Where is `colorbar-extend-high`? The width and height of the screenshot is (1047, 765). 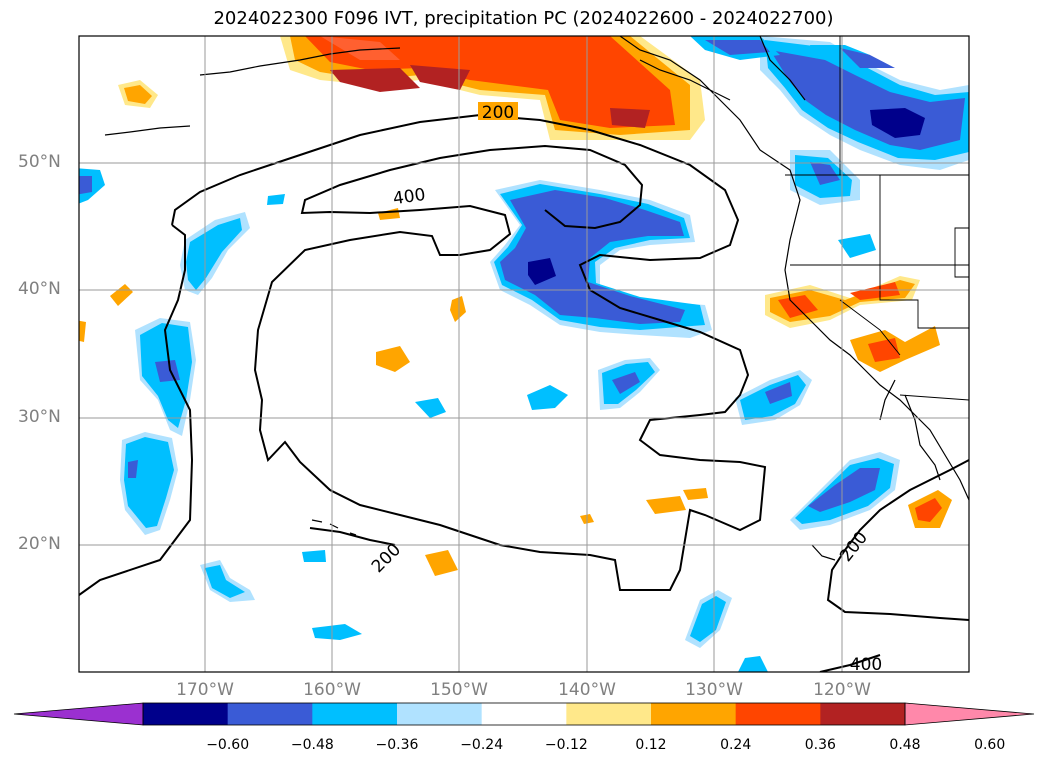 colorbar-extend-high is located at coordinates (969, 714).